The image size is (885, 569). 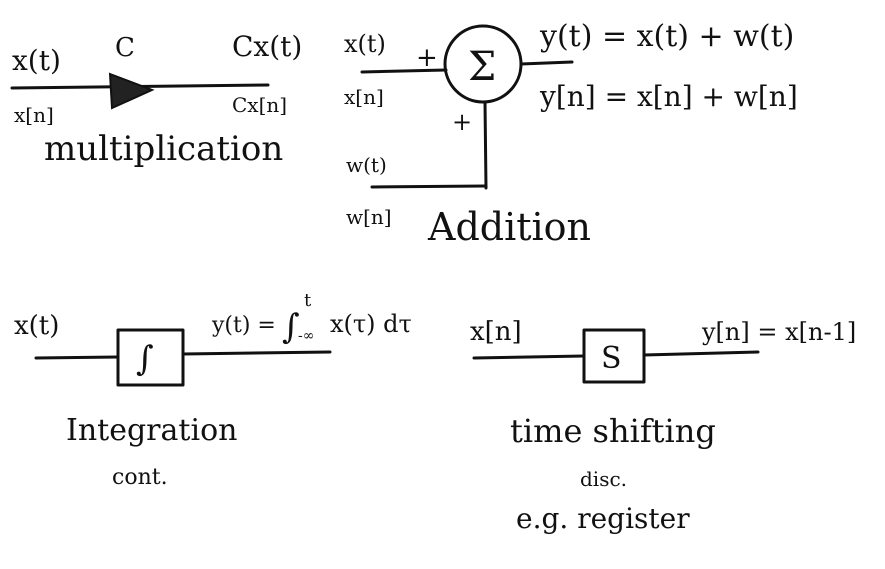 What do you see at coordinates (546, 63) in the screenshot?
I see `add-output-line` at bounding box center [546, 63].